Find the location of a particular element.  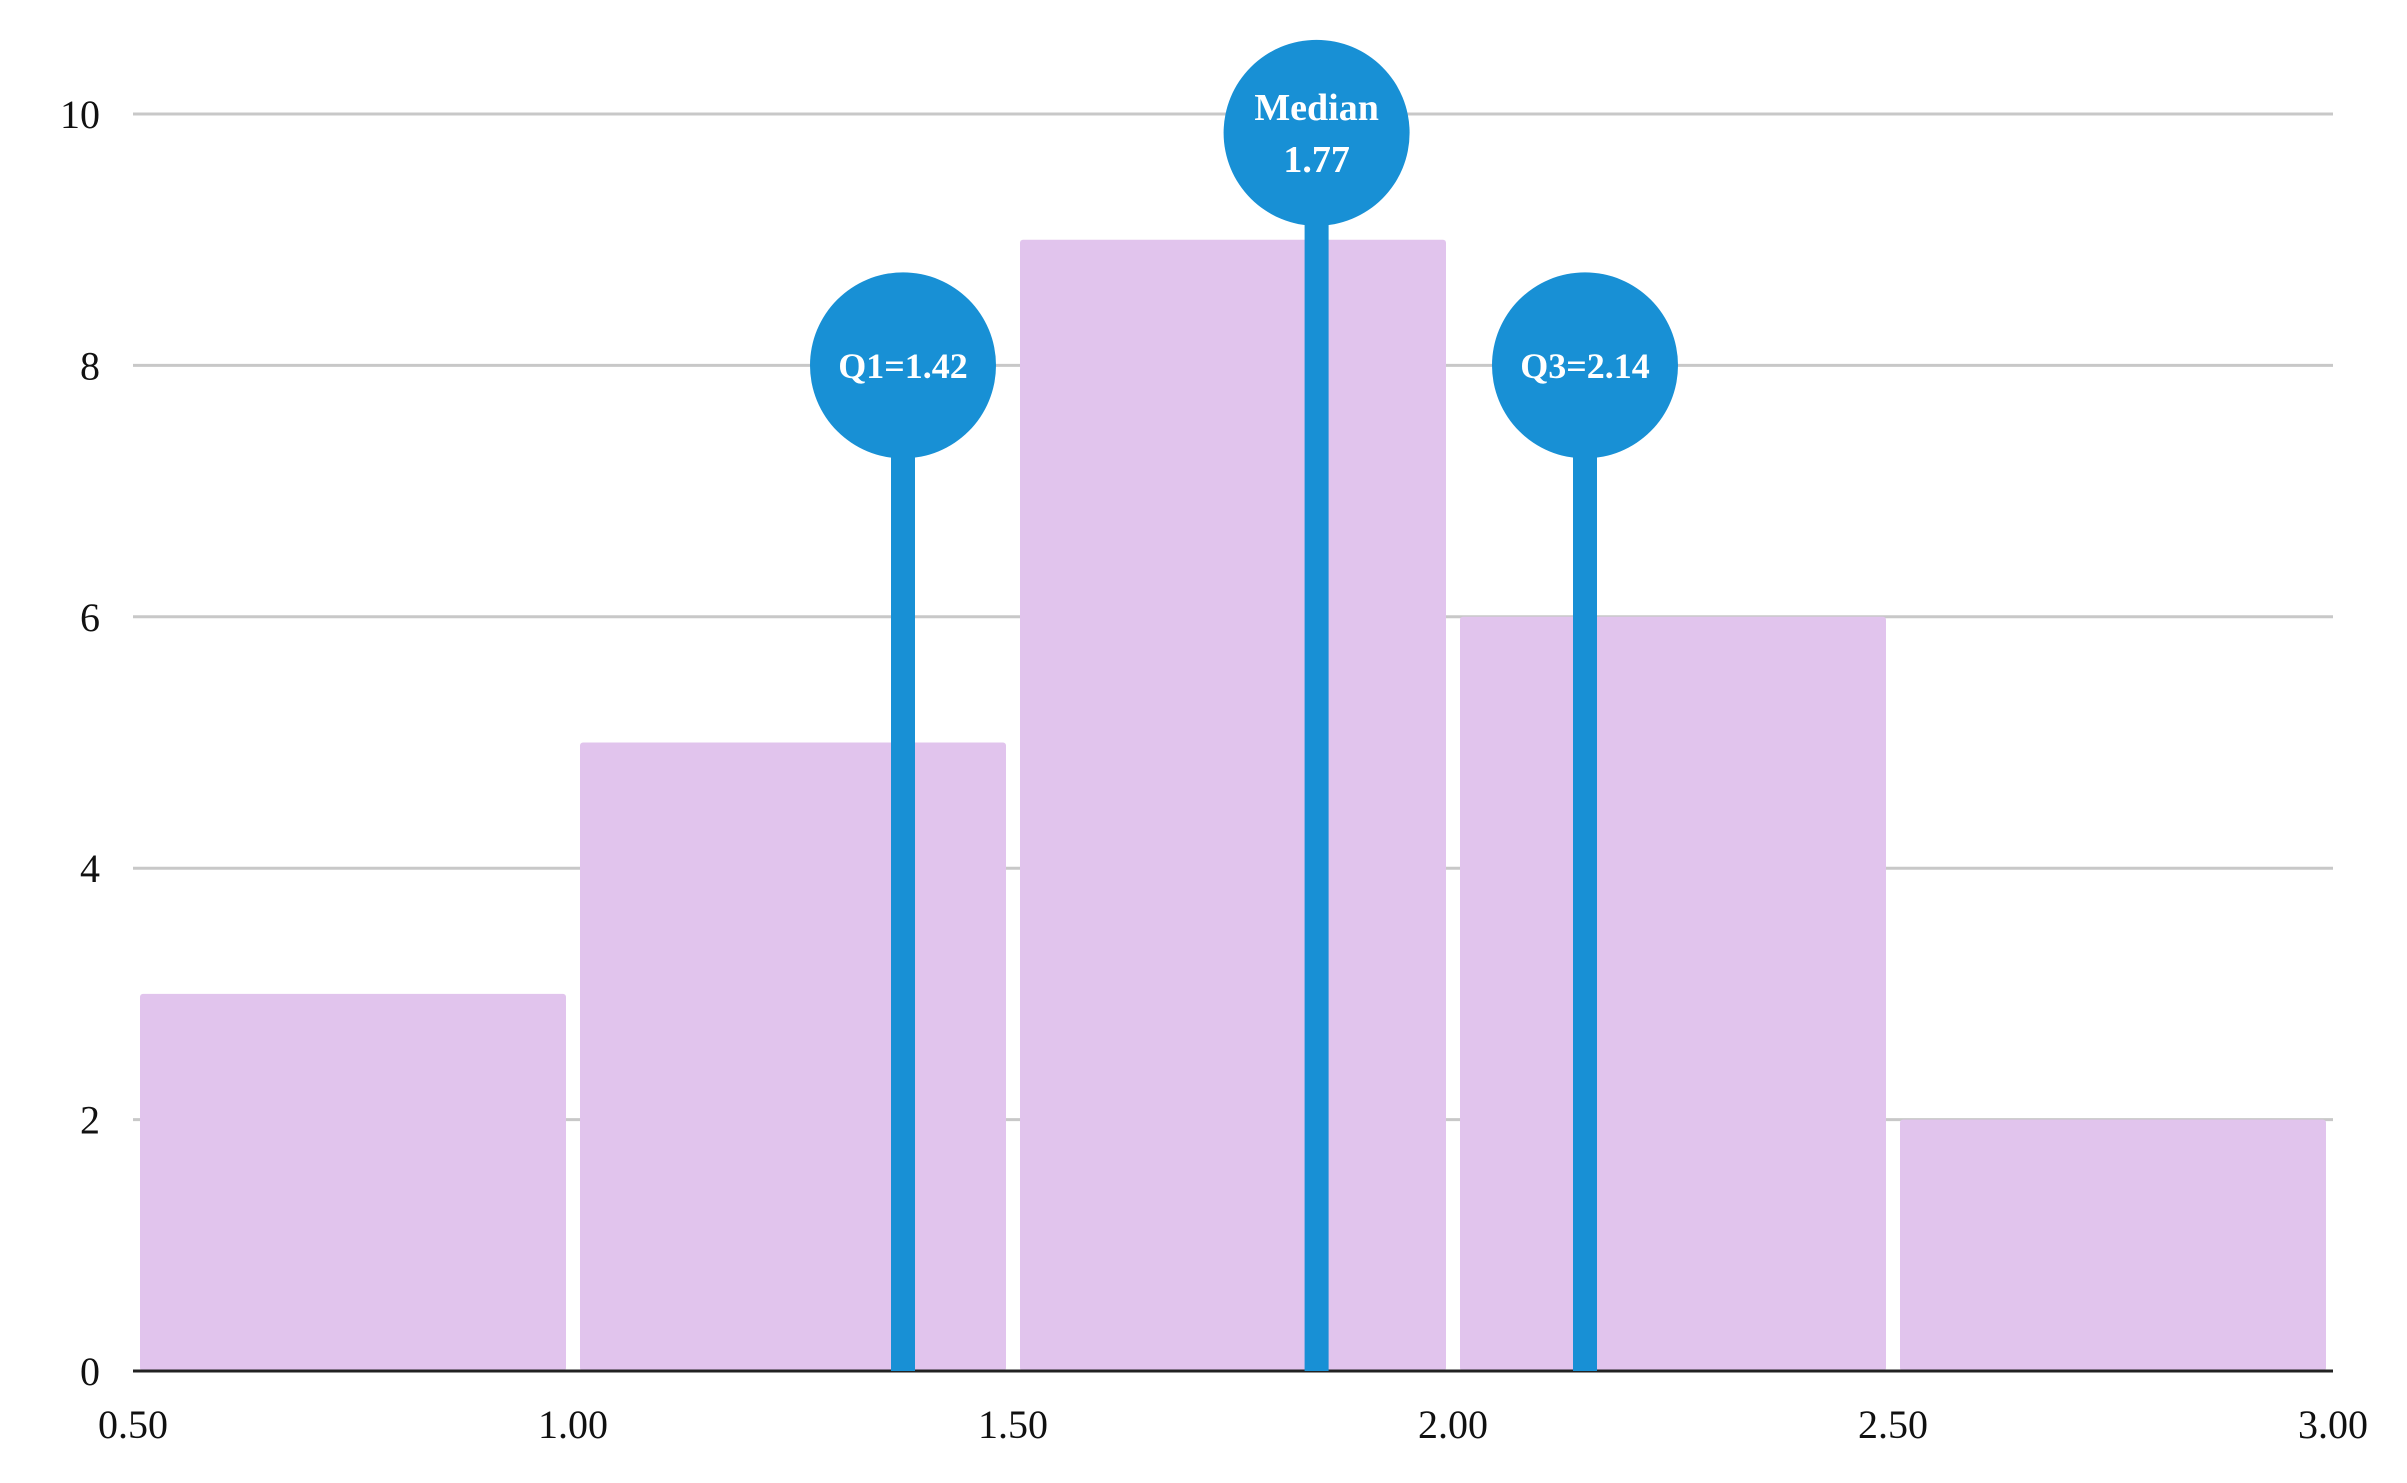

marker-stem-median is located at coordinates (1316, 752).